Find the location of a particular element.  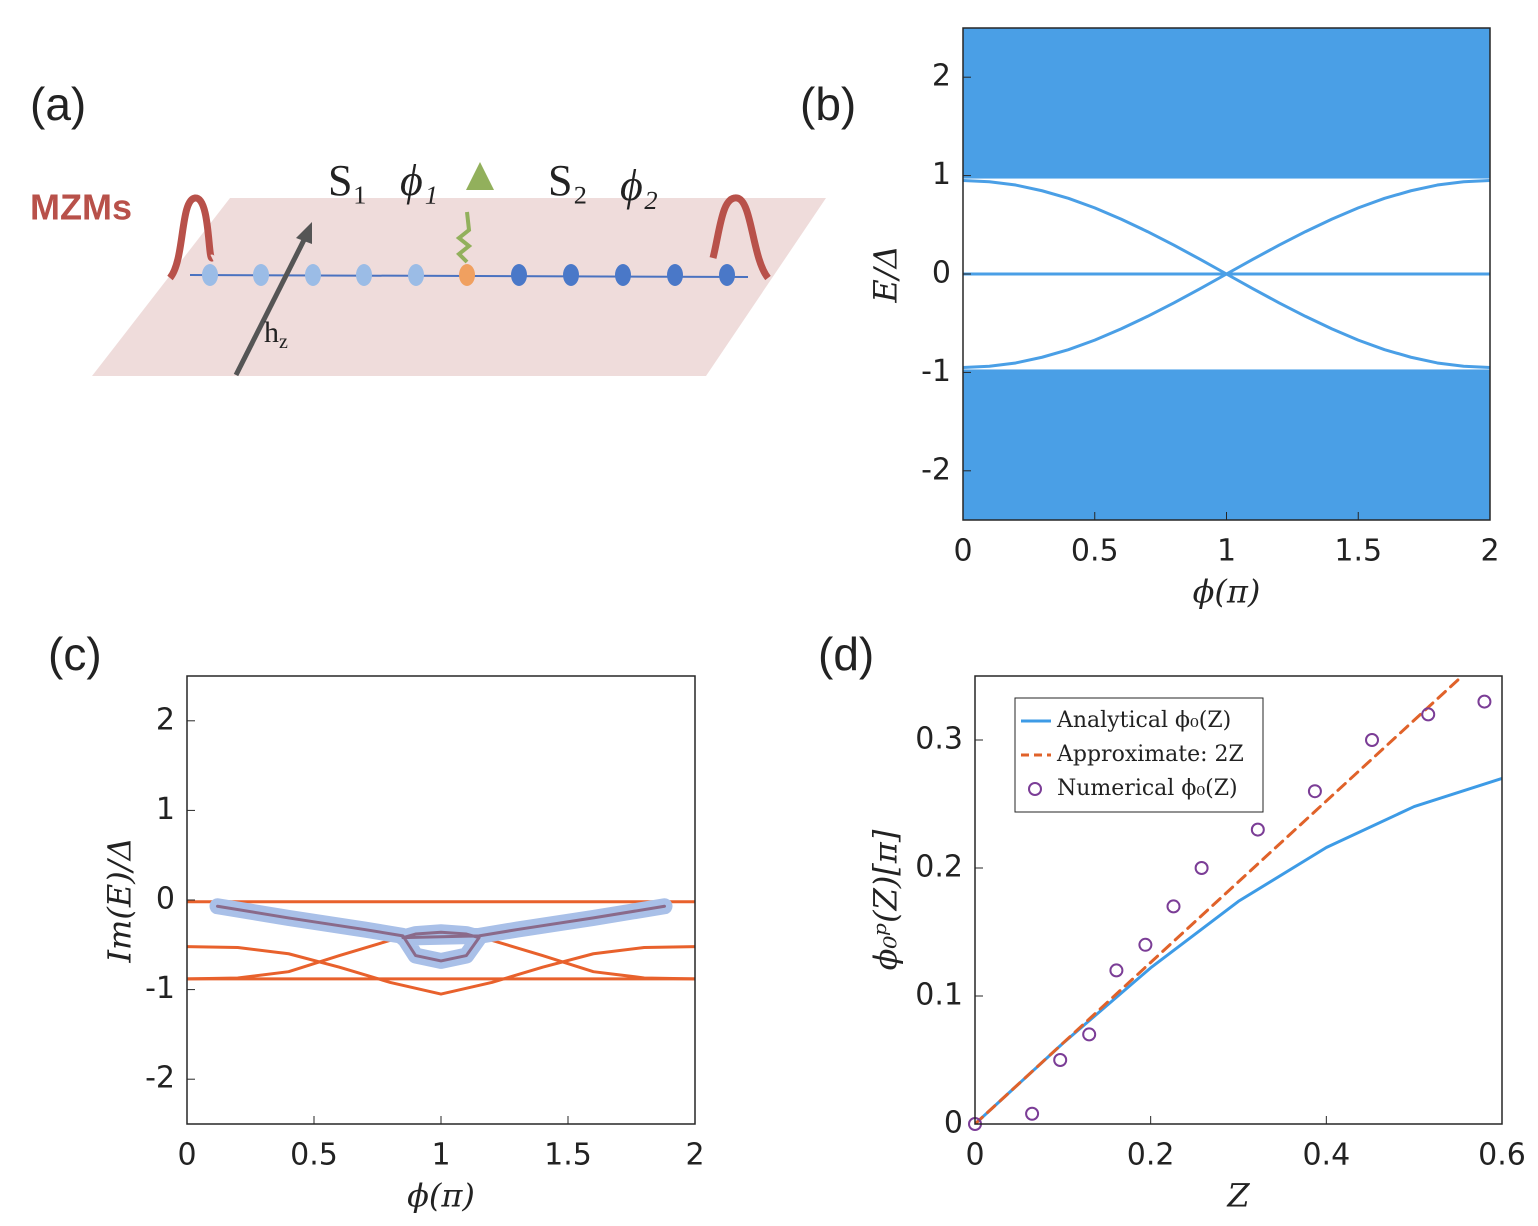

drive-arrow is located at coordinates (464, 237).